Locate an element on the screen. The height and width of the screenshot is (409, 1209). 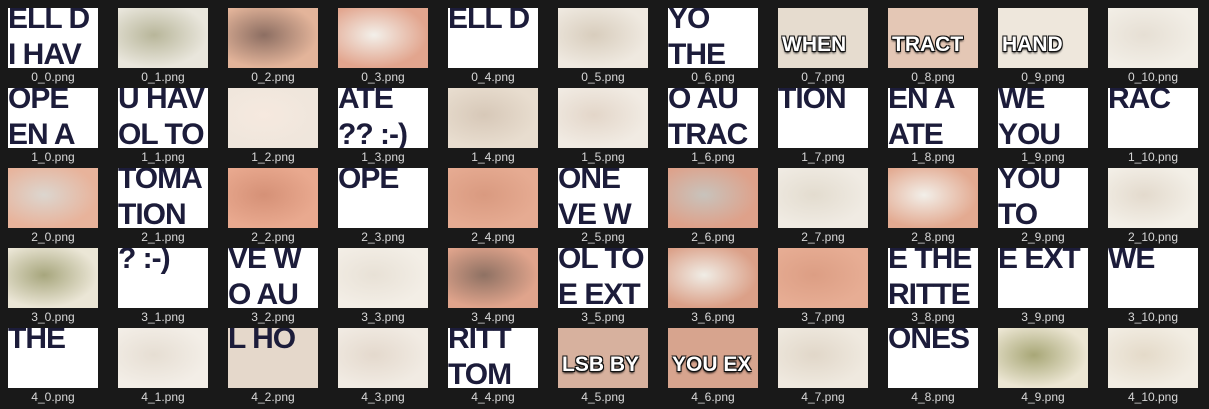
file-item: WHEN 0_7.png is located at coordinates (823, 46).